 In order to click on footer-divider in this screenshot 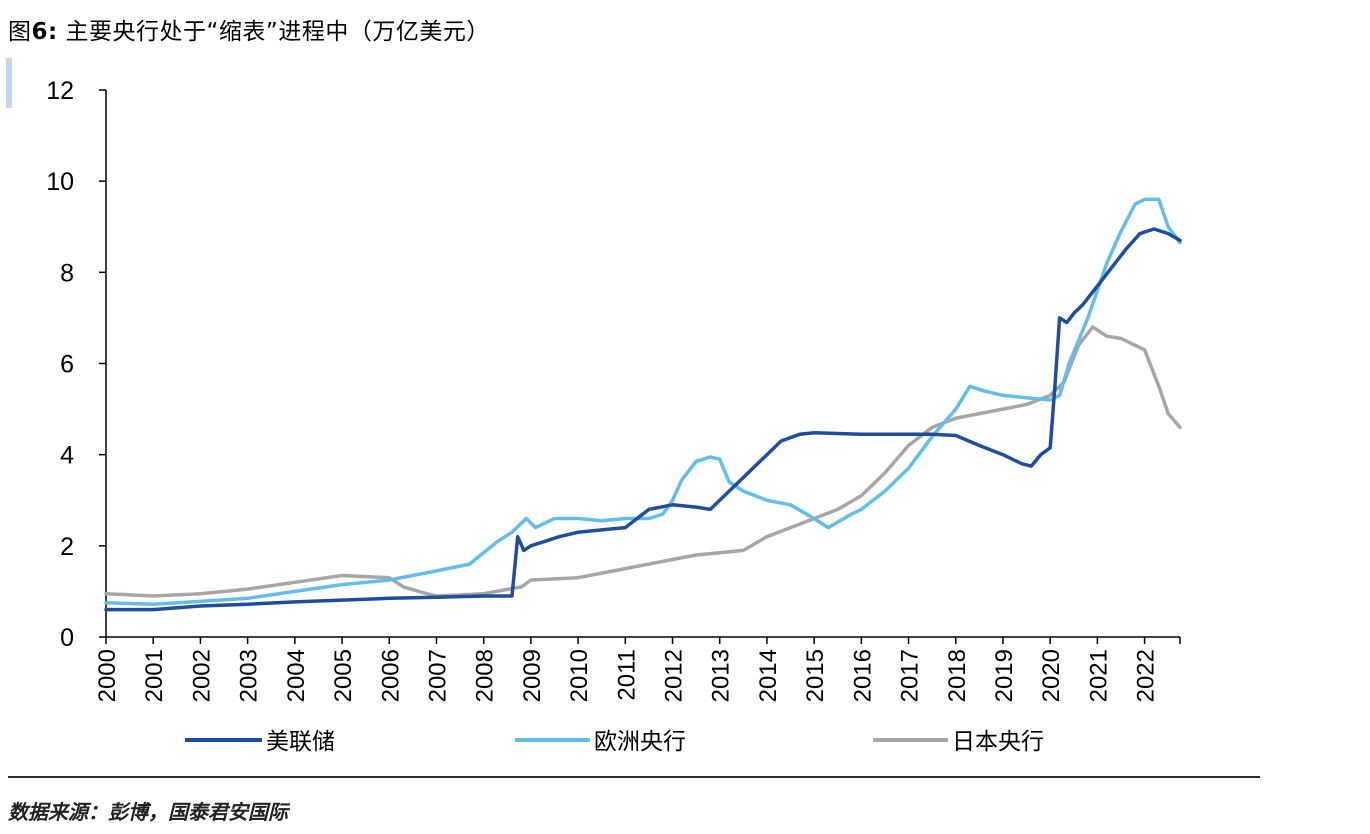, I will do `click(634, 777)`.